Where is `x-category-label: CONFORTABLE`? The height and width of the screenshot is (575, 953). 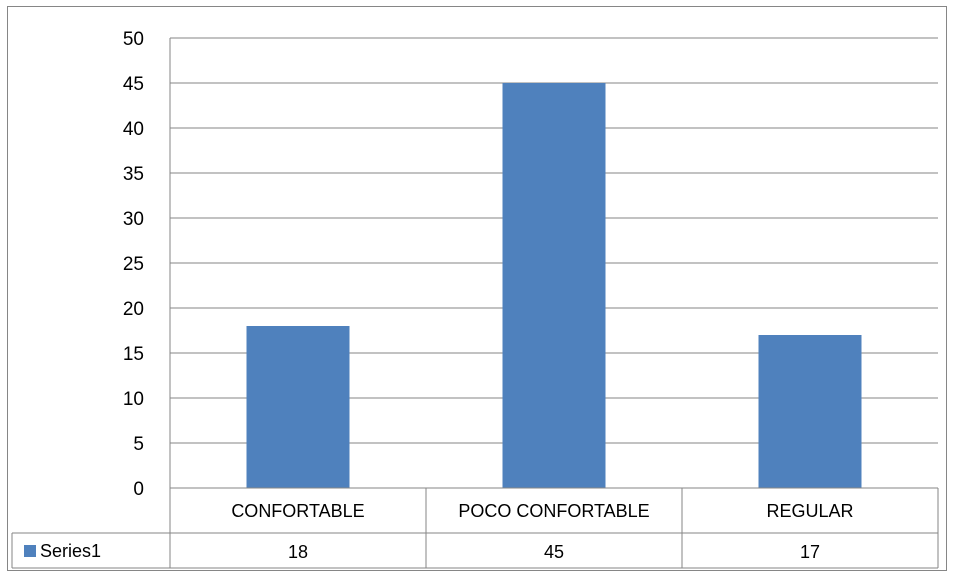
x-category-label: CONFORTABLE is located at coordinates (297, 511).